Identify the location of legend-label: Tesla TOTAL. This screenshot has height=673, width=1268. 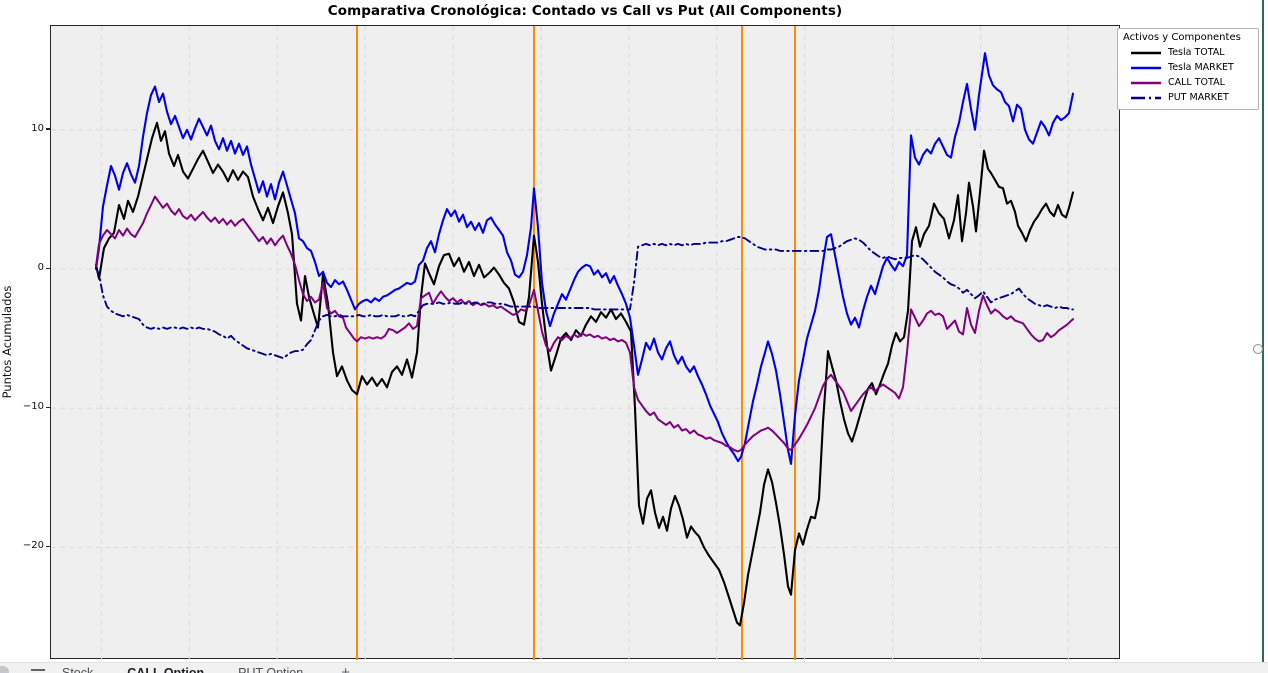
(1196, 52).